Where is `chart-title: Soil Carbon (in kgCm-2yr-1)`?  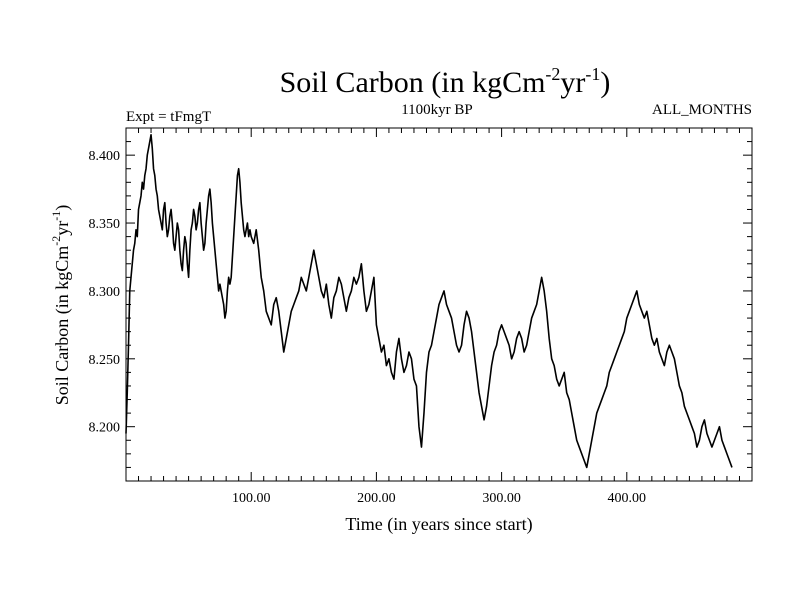 chart-title: Soil Carbon (in kgCm-2yr-1) is located at coordinates (445, 81).